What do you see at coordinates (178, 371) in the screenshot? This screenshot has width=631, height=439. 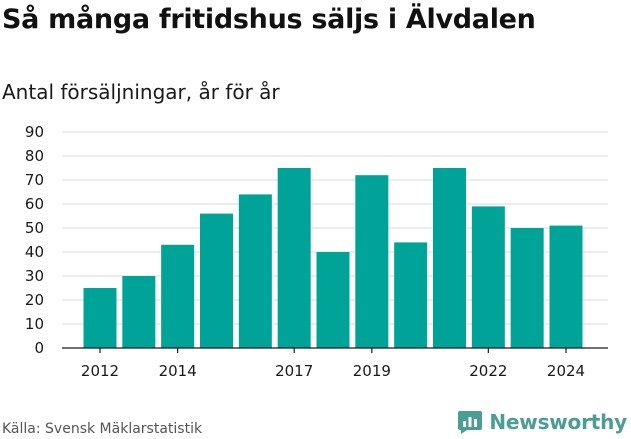 I see `x-tick-label-2014: 2014` at bounding box center [178, 371].